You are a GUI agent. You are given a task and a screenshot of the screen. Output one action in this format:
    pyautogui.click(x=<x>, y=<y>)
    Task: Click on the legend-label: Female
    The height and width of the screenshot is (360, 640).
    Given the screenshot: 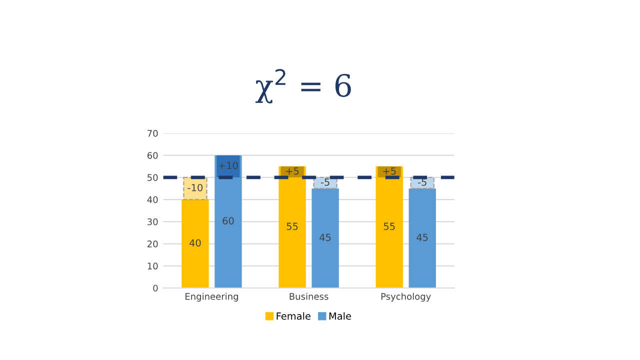 What is the action you would take?
    pyautogui.click(x=293, y=316)
    